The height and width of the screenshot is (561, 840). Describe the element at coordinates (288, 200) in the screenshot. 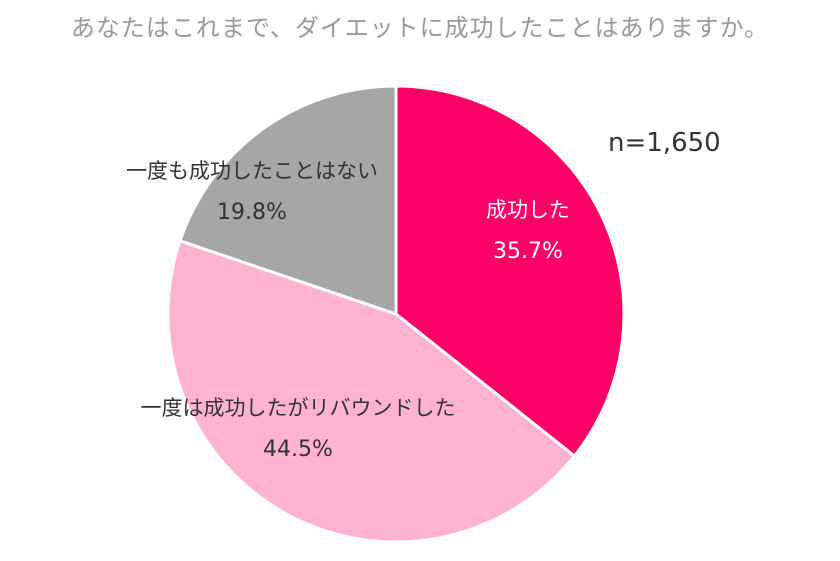

I see `slice-never` at that location.